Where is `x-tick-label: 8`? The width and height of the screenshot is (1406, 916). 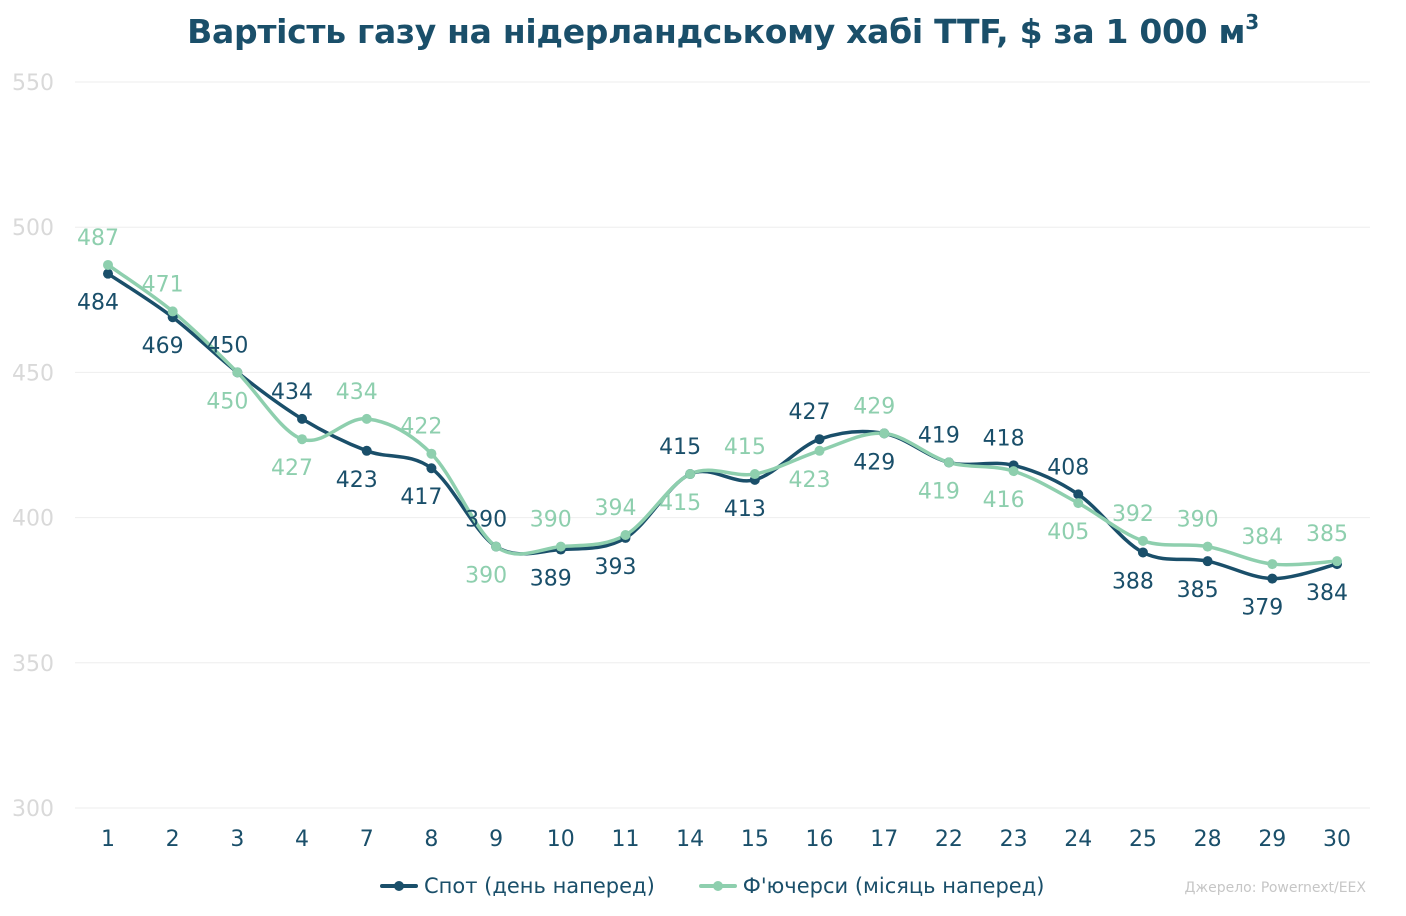 x-tick-label: 8 is located at coordinates (431, 839).